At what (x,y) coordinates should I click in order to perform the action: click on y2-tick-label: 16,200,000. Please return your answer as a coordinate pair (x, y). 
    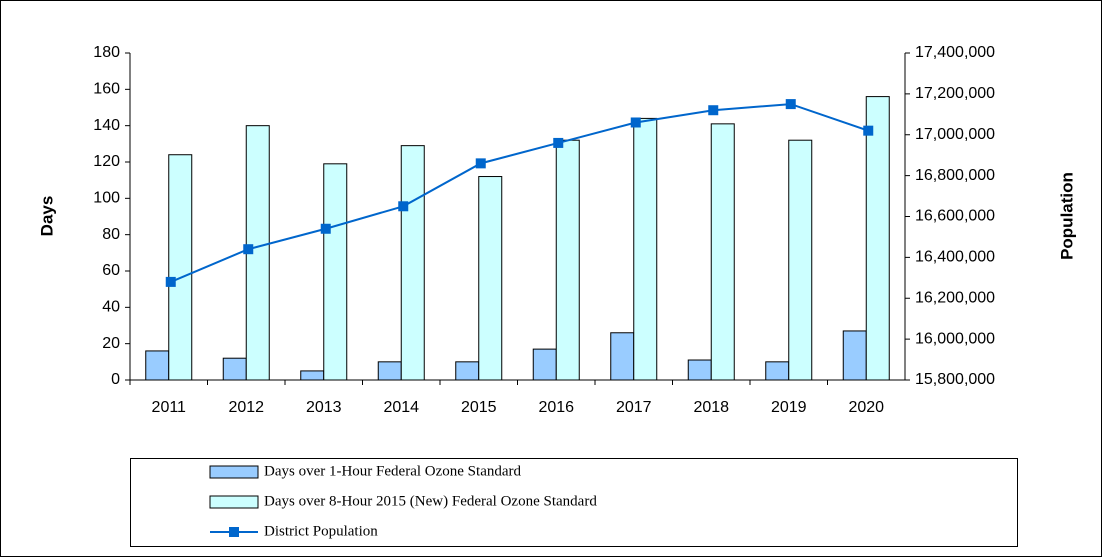
    Looking at the image, I should click on (955, 297).